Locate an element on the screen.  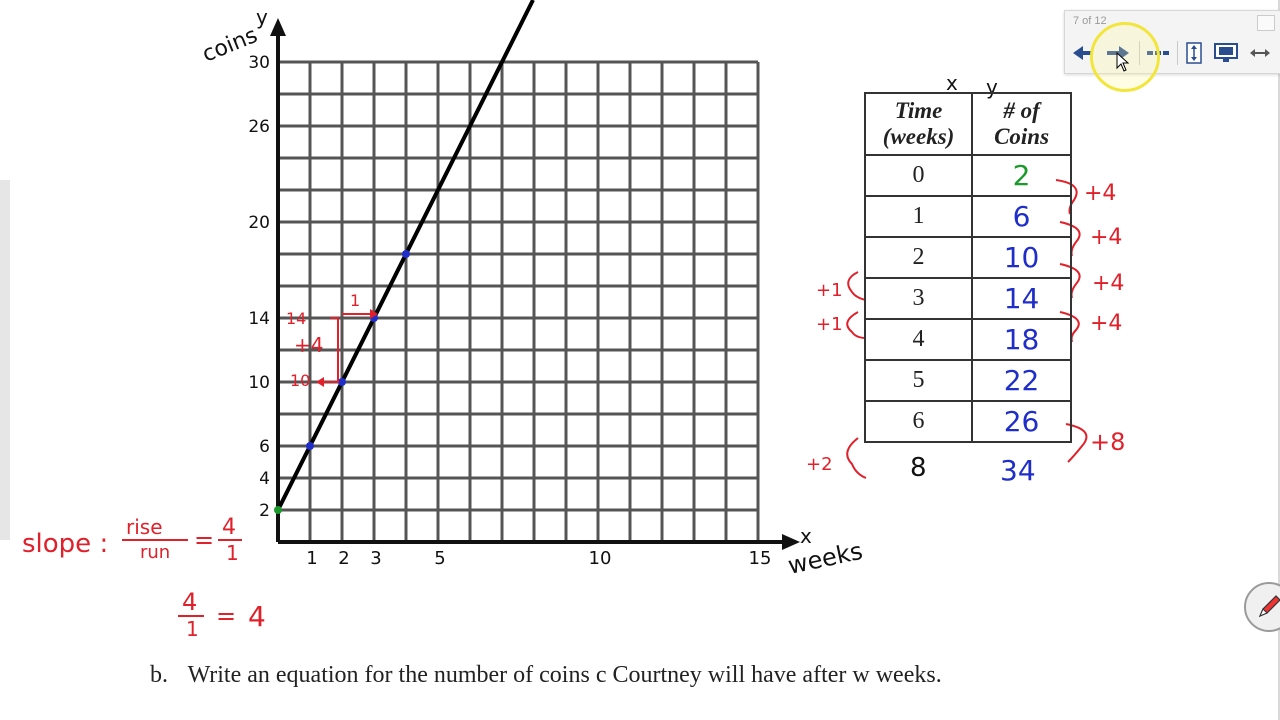
coins-cell: 10 is located at coordinates (1021, 257).